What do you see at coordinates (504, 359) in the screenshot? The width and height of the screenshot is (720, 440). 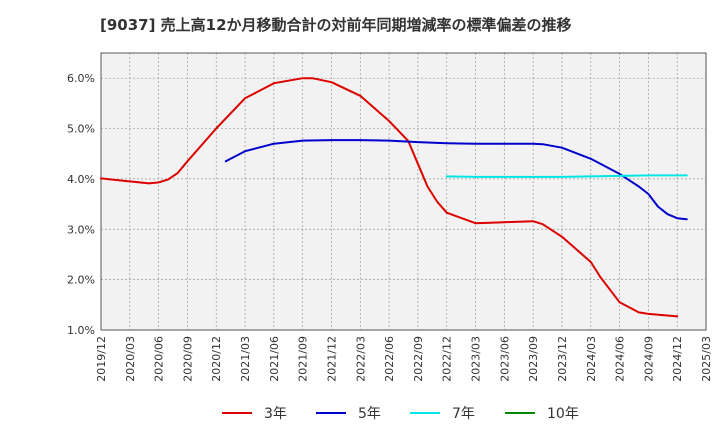 I see `x-tick-label: 2023/06` at bounding box center [504, 359].